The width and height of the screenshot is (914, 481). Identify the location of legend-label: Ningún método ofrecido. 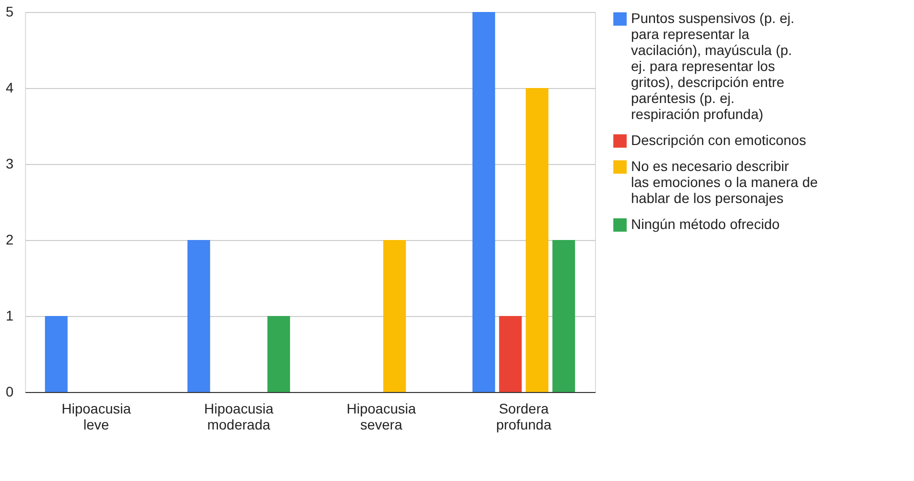
(705, 224).